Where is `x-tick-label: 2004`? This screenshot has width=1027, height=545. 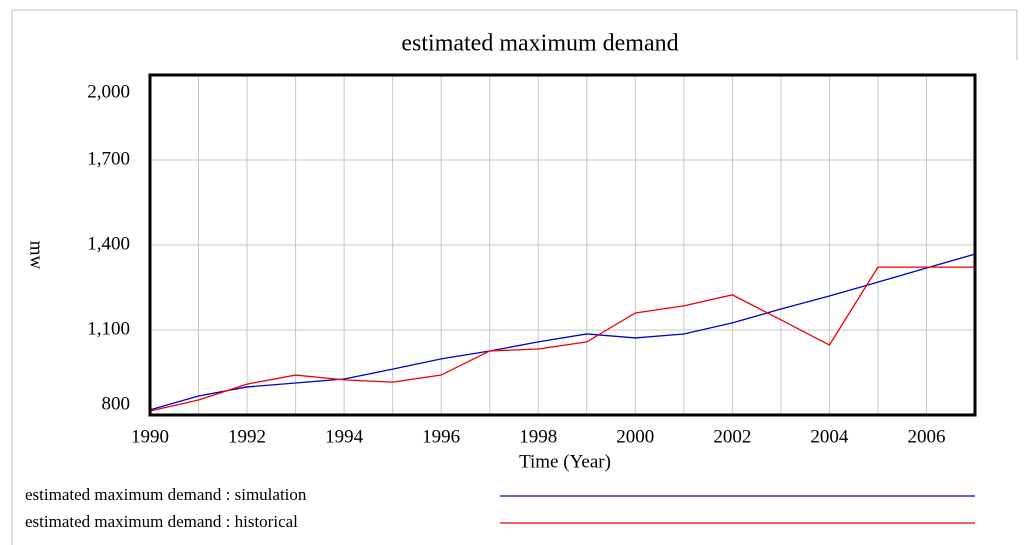
x-tick-label: 2004 is located at coordinates (829, 436).